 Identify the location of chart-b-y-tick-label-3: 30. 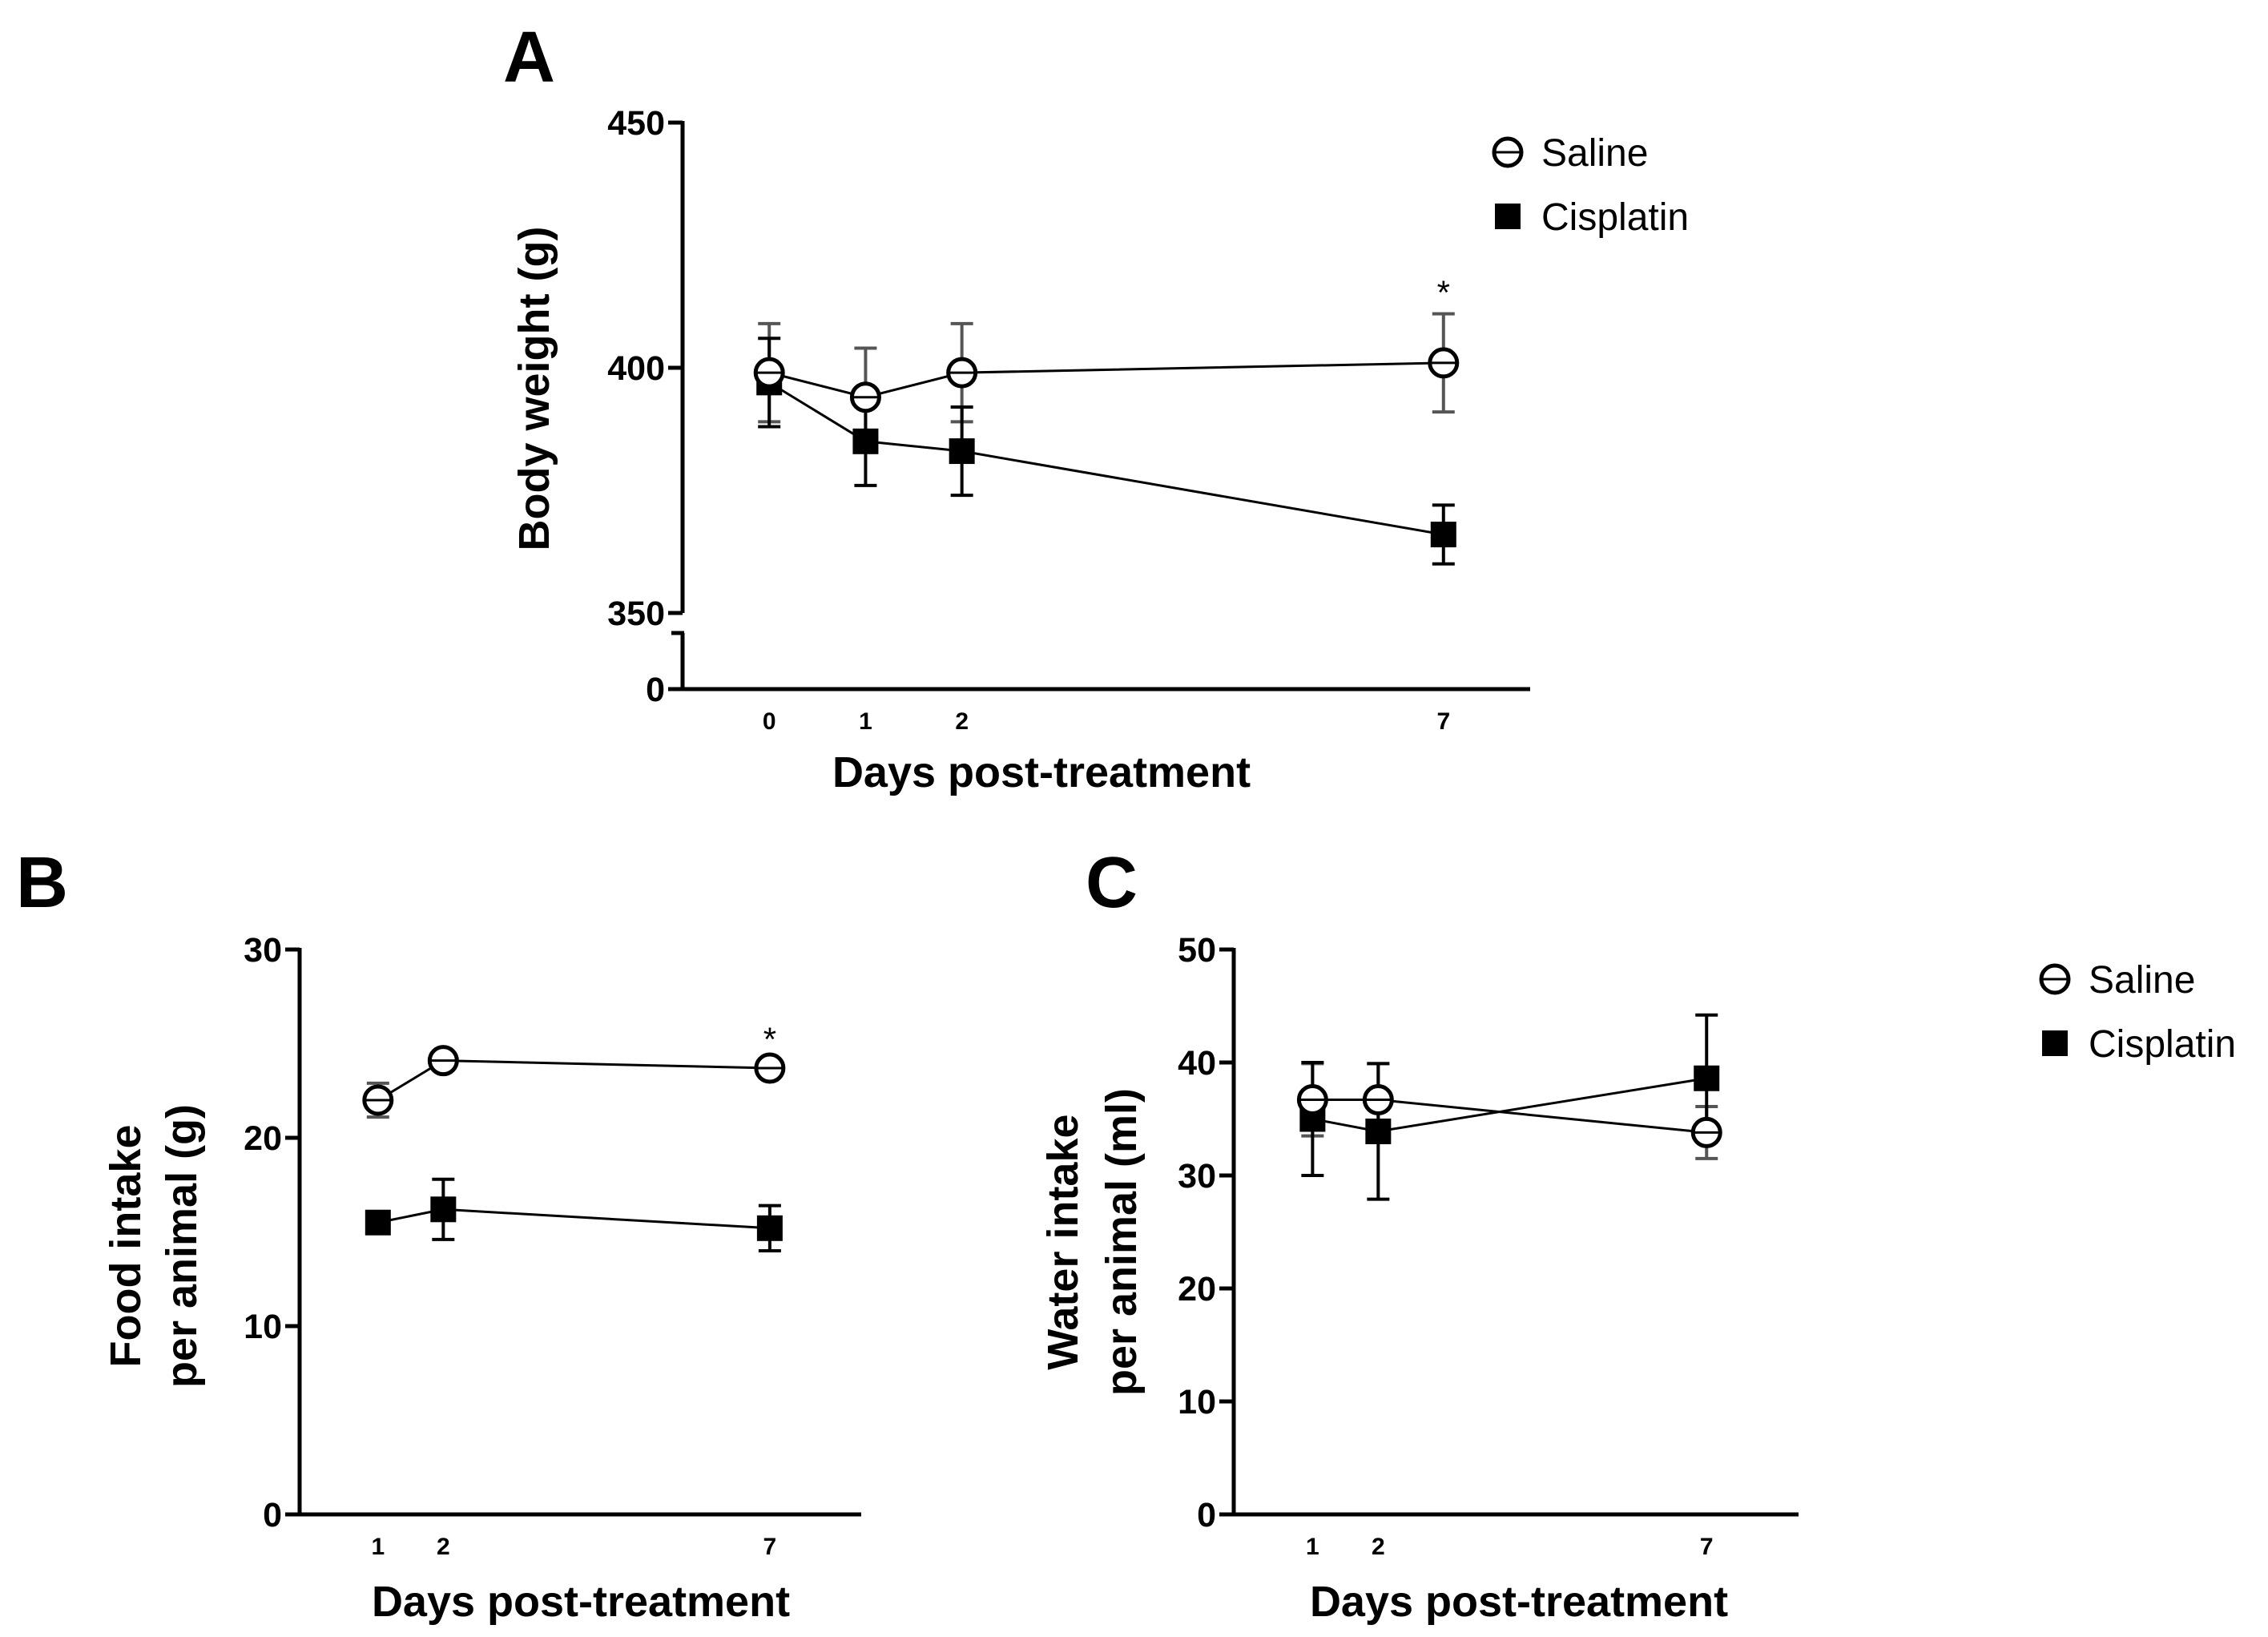
(263, 950).